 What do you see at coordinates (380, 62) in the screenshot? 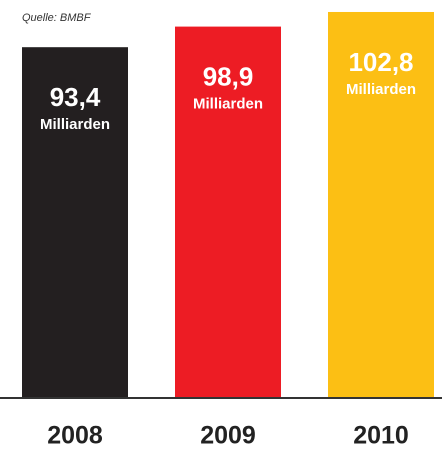
I see `value-label: 102,8` at bounding box center [380, 62].